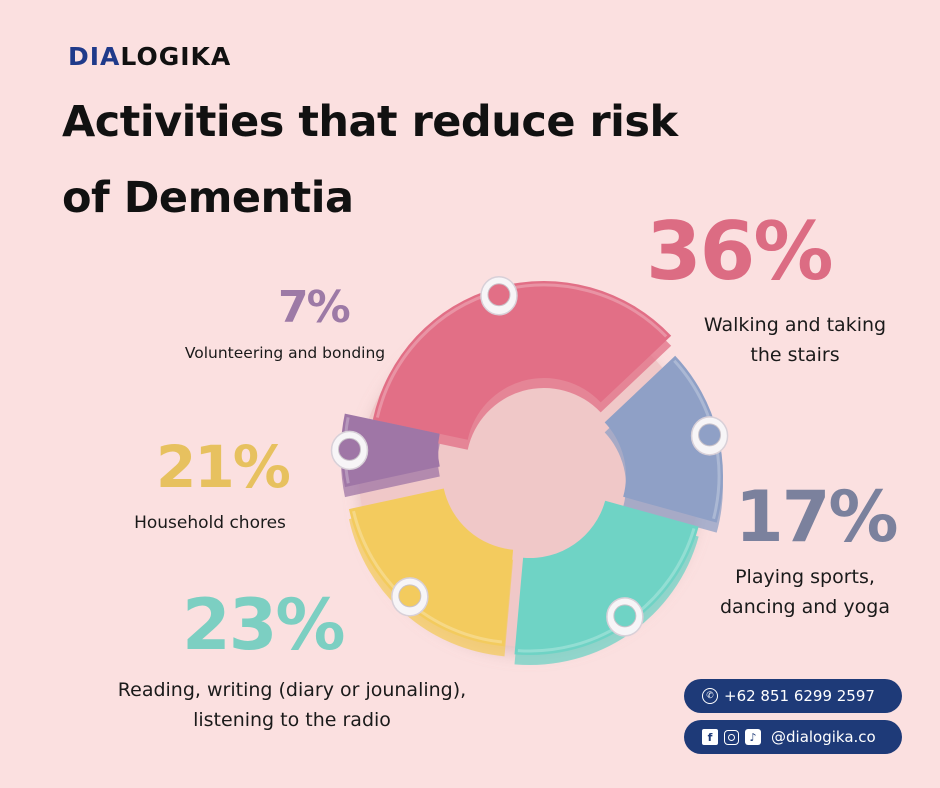 Image resolution: width=940 pixels, height=788 pixels. What do you see at coordinates (753, 737) in the screenshot?
I see `tiktok-icon: ♪` at bounding box center [753, 737].